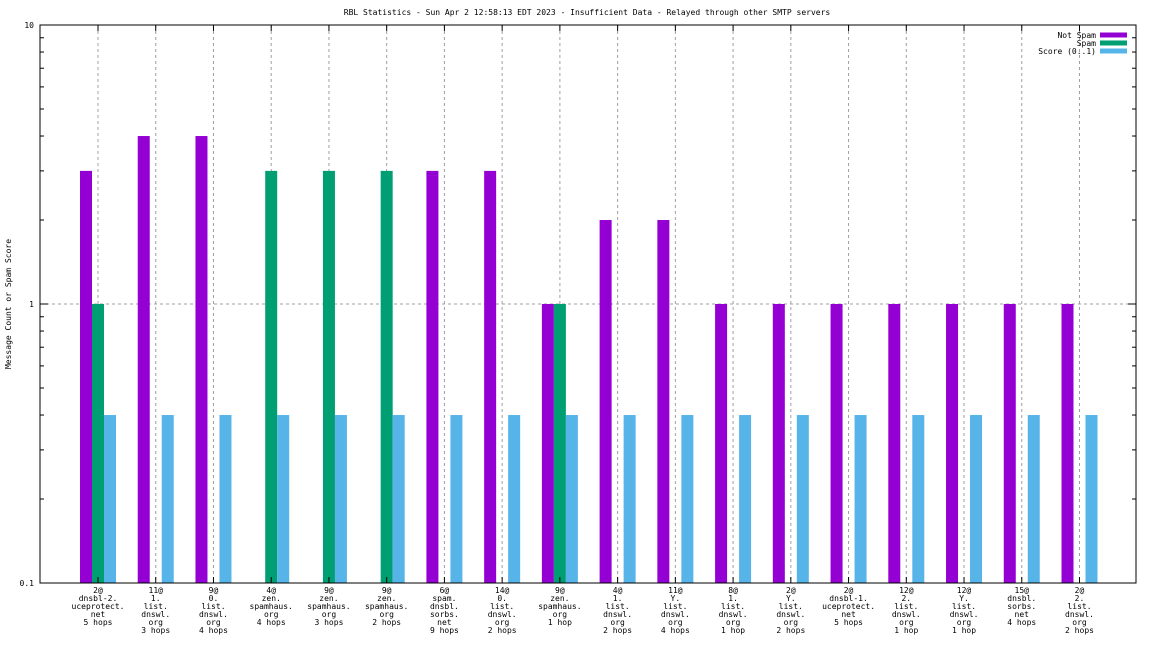 This screenshot has width=1152, height=648. Describe the element at coordinates (445, 590) in the screenshot. I see `x-tick-label-line: 6@` at that location.